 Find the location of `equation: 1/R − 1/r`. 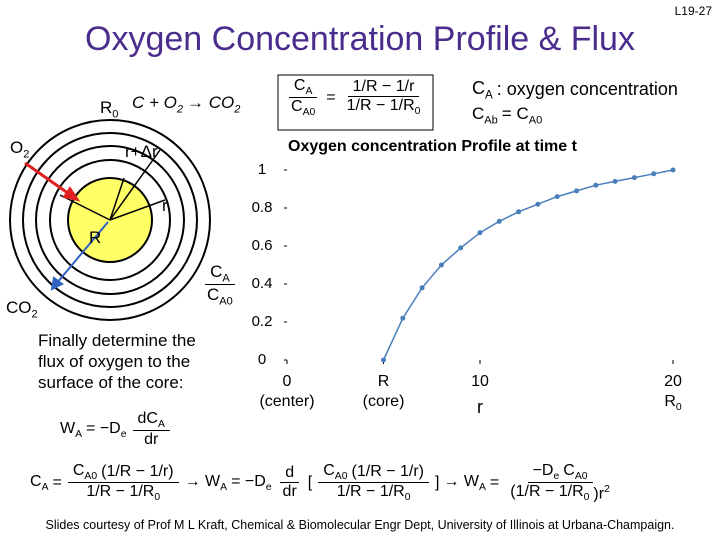

equation: 1/R − 1/r is located at coordinates (384, 87).